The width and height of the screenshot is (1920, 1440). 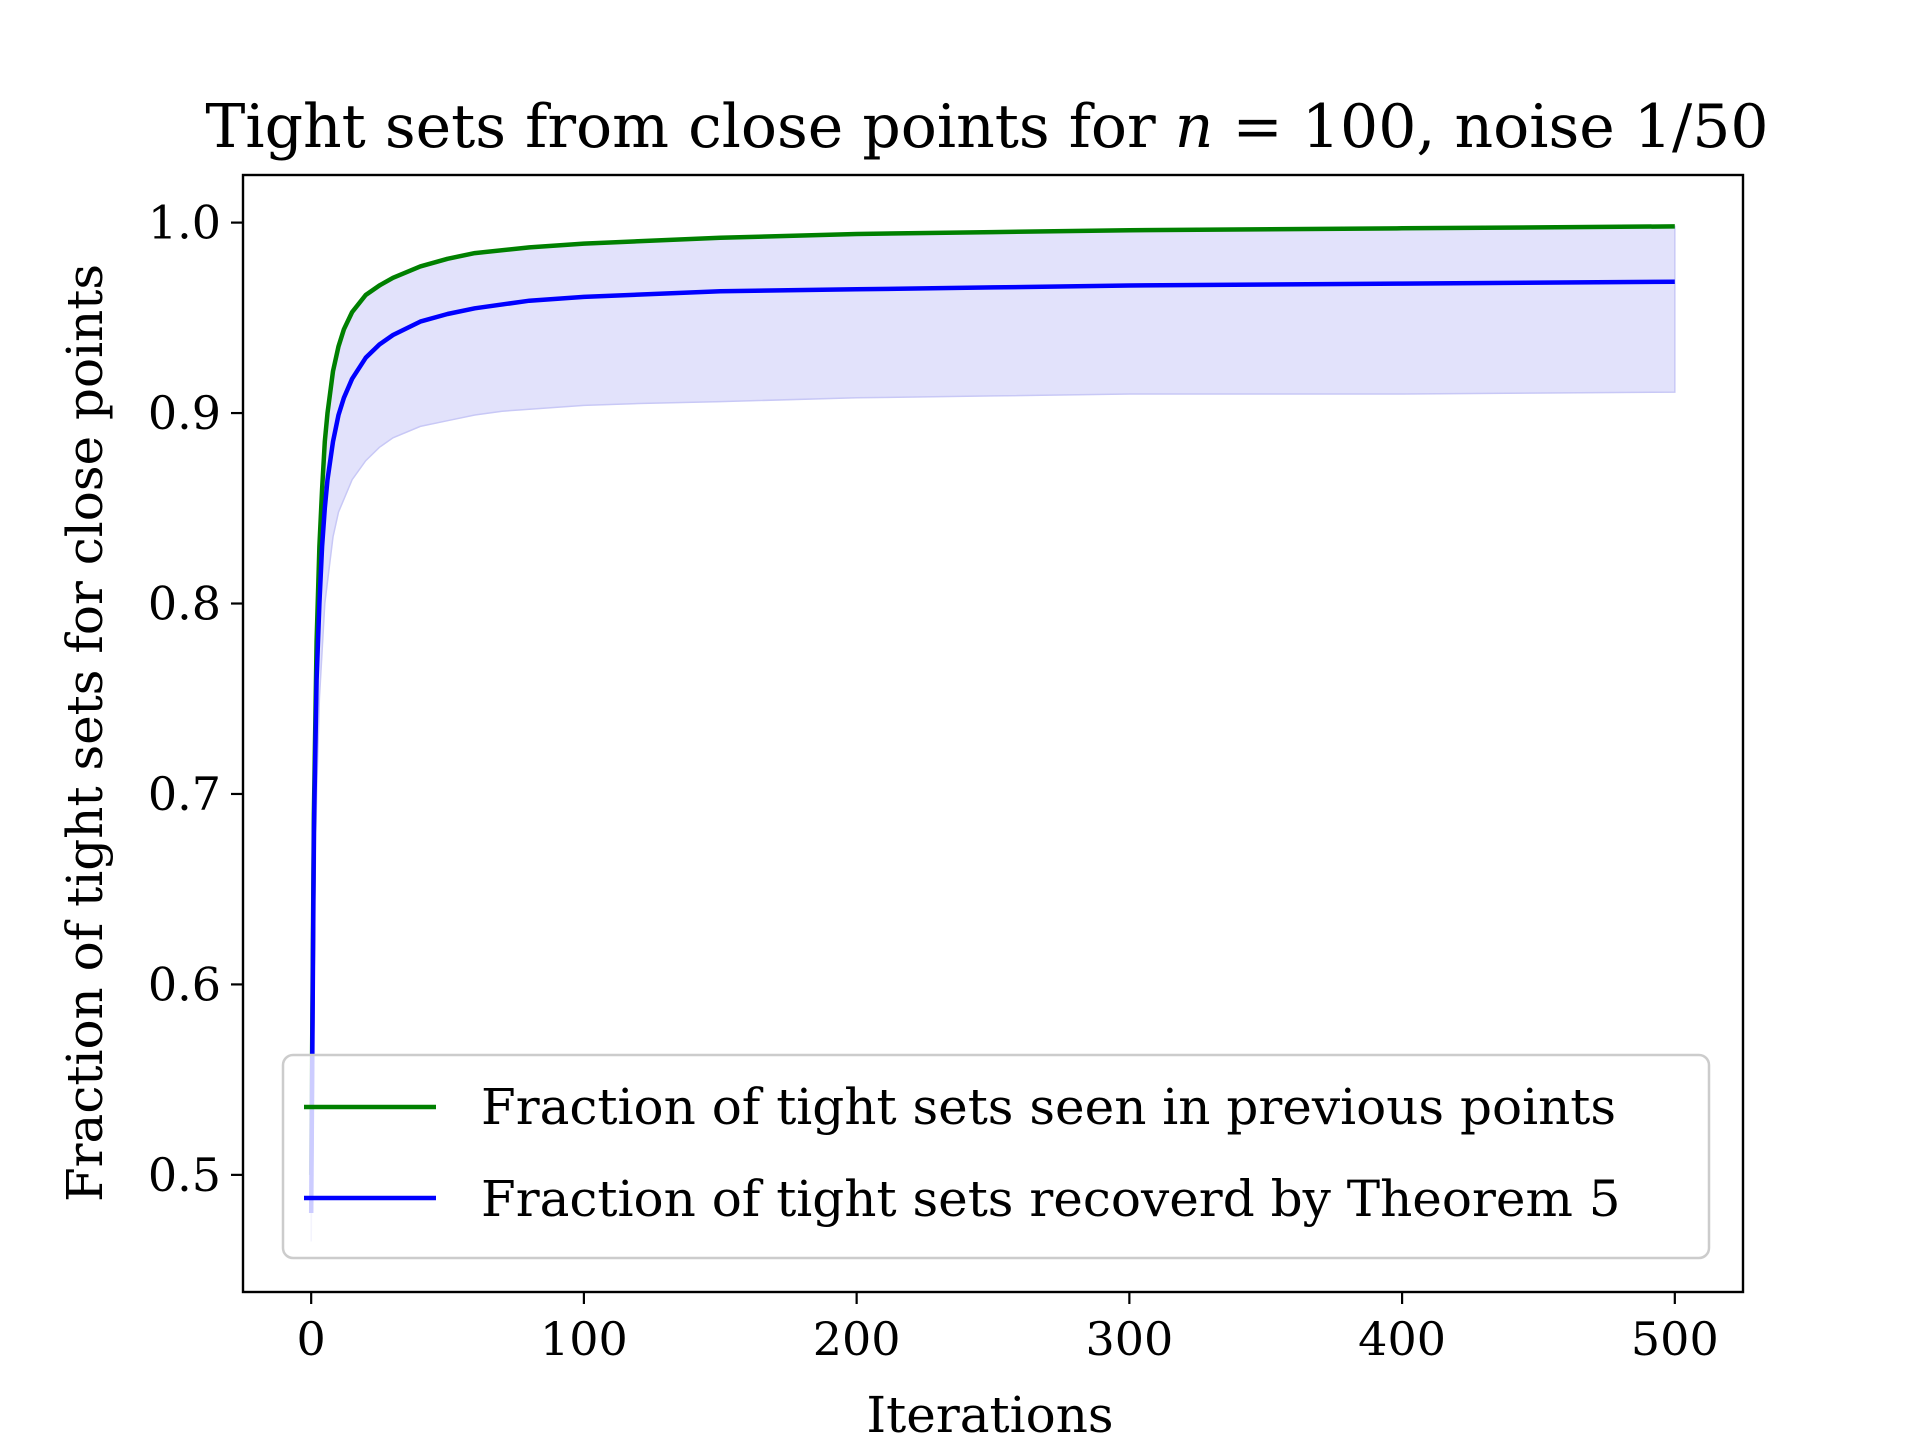 What do you see at coordinates (857, 1339) in the screenshot?
I see `x-tick-label: 200` at bounding box center [857, 1339].